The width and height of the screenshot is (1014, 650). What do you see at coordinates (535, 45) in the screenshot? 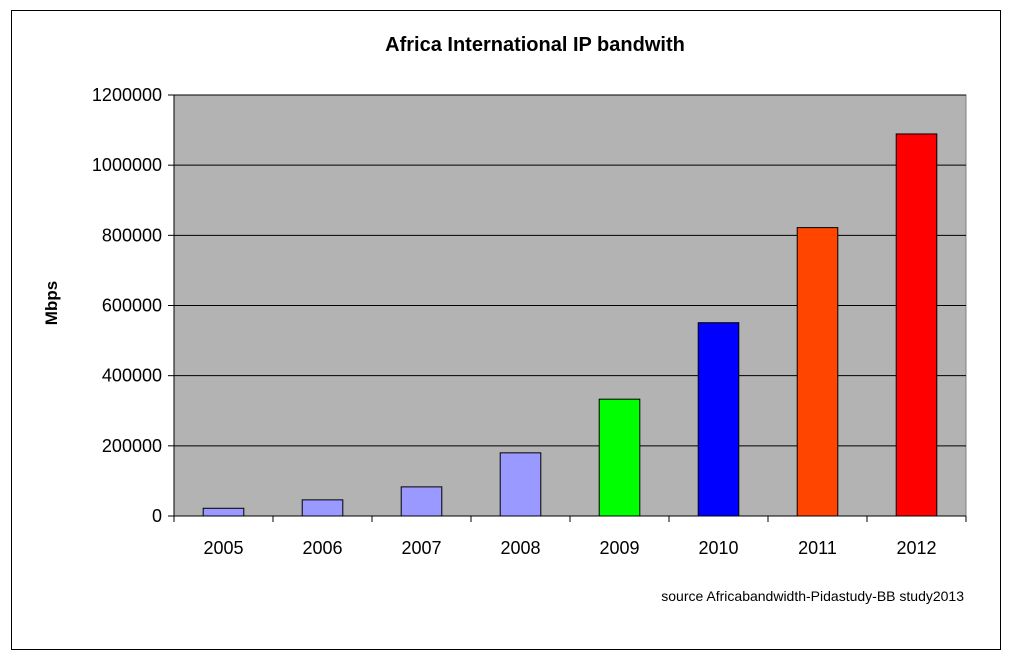
I see `chart-title: Africa International IP bandwith` at bounding box center [535, 45].